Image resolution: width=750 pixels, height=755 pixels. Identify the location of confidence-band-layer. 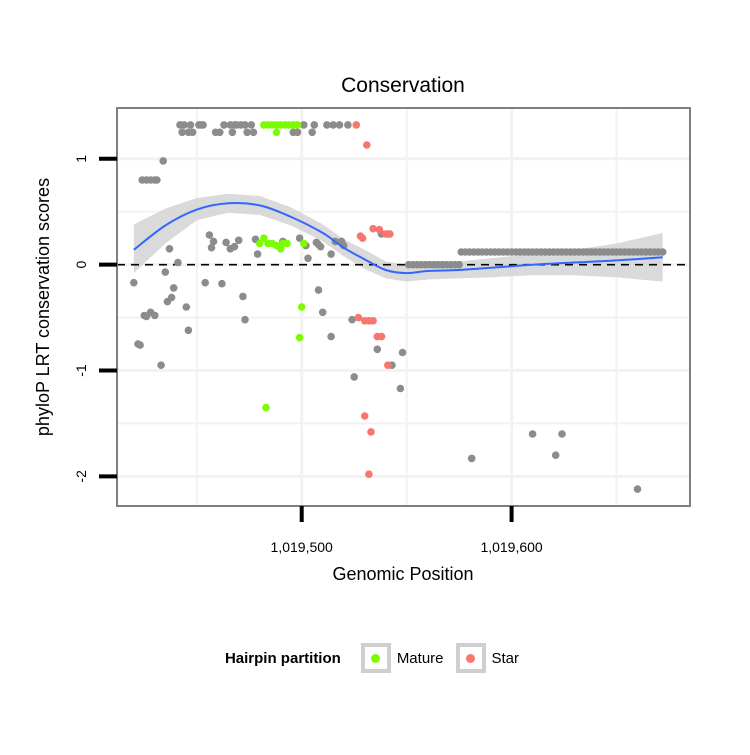
(398, 237).